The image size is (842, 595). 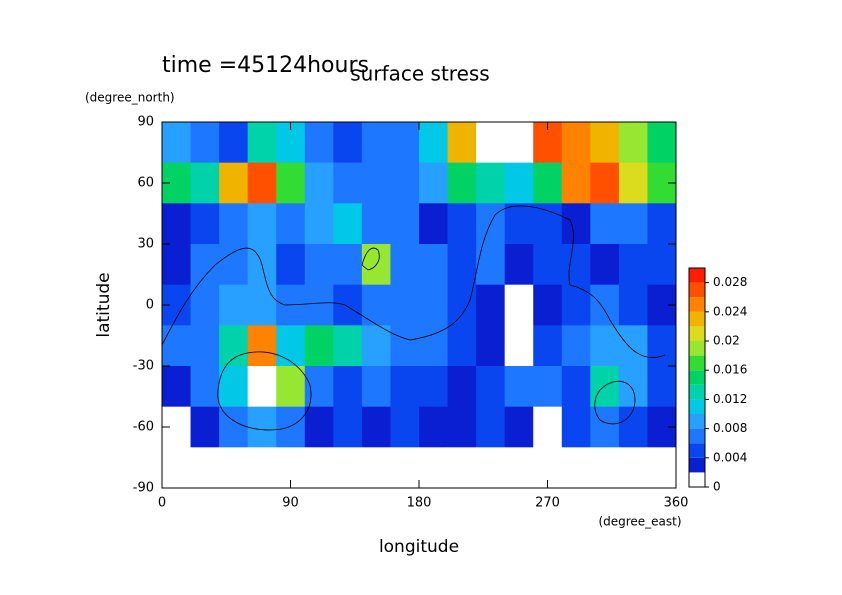 What do you see at coordinates (730, 282) in the screenshot?
I see `colorbar-tick-label: 0.028` at bounding box center [730, 282].